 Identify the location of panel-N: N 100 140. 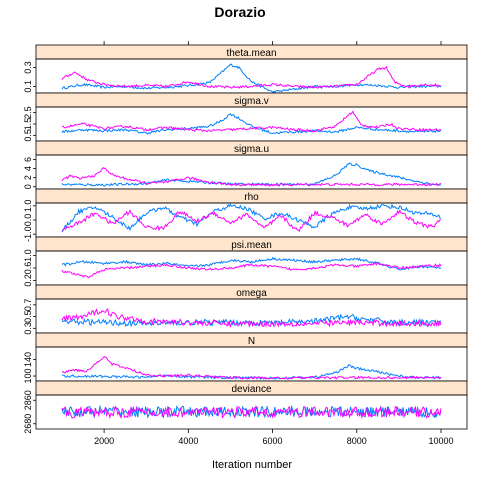
(245, 358).